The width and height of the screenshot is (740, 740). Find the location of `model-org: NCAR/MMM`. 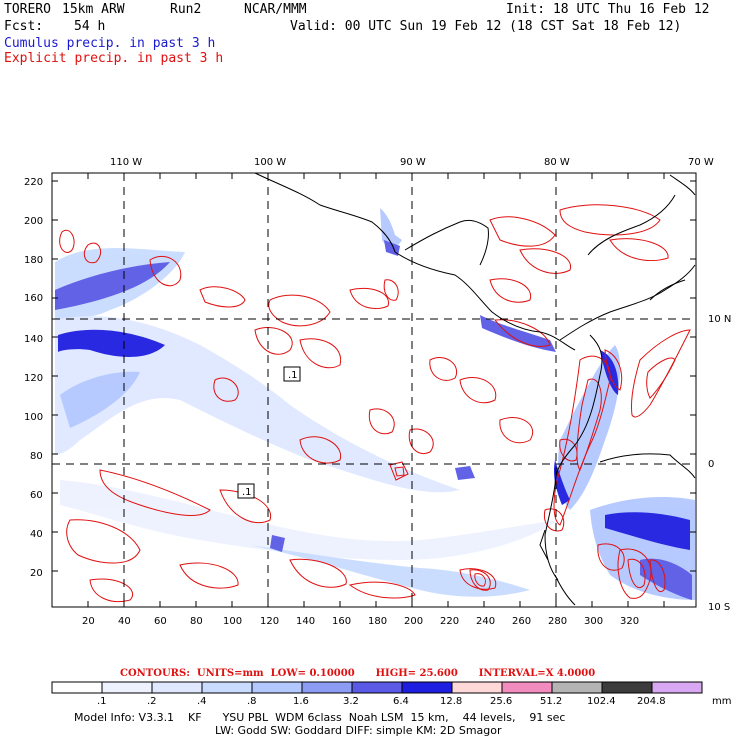

model-org: NCAR/MMM is located at coordinates (275, 9).